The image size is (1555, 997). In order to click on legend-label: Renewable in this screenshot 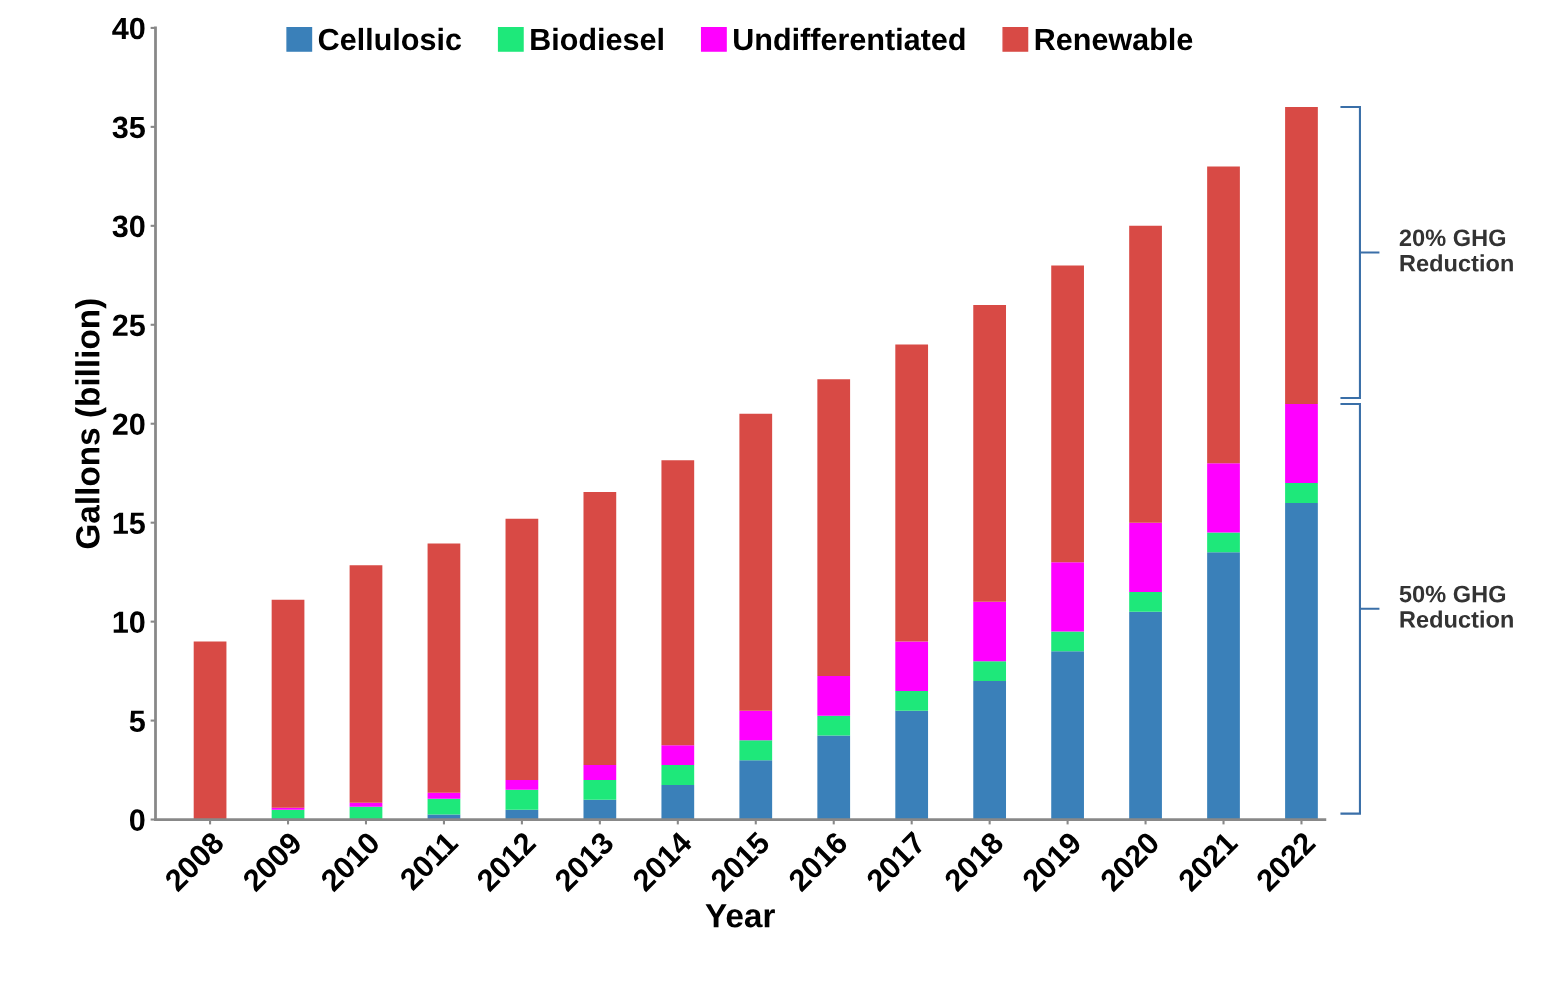, I will do `click(1114, 39)`.